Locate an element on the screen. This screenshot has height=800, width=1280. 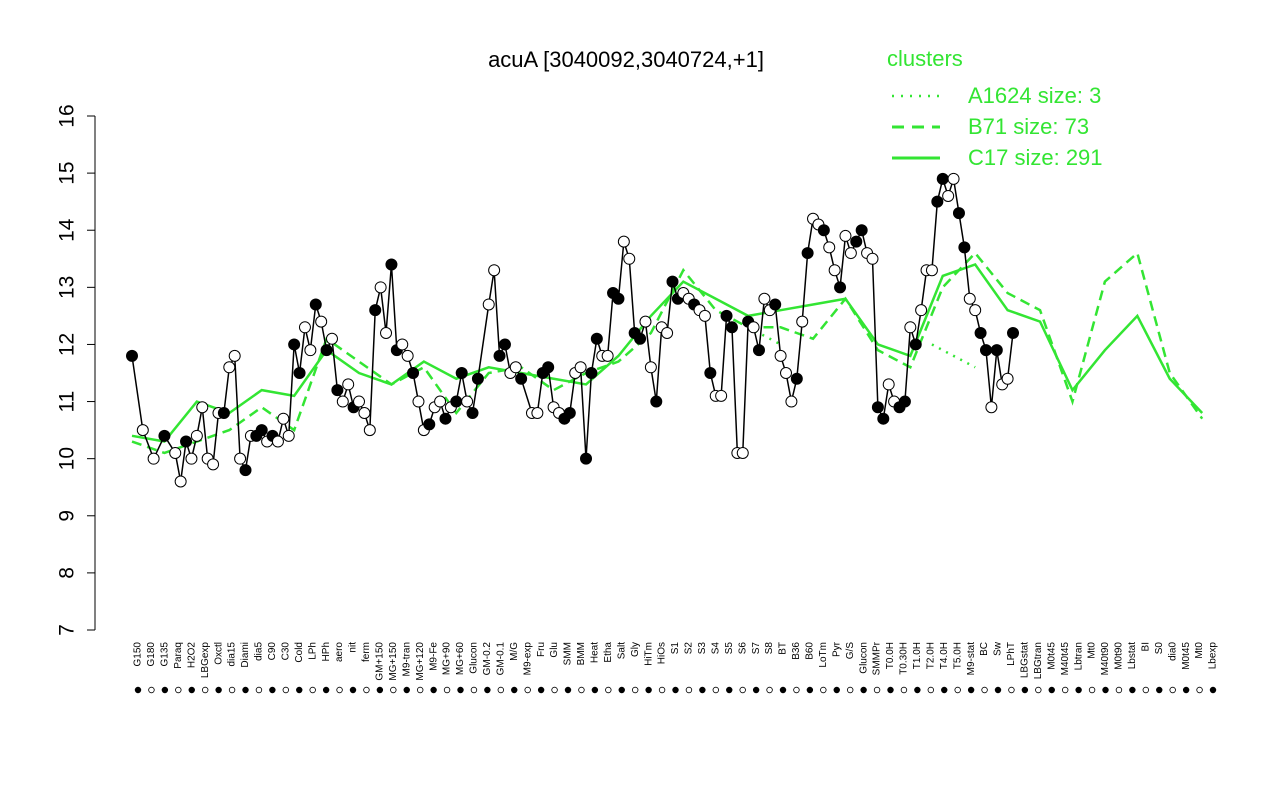
x-tick-label: GM-0.1 is located at coordinates (500, 659).